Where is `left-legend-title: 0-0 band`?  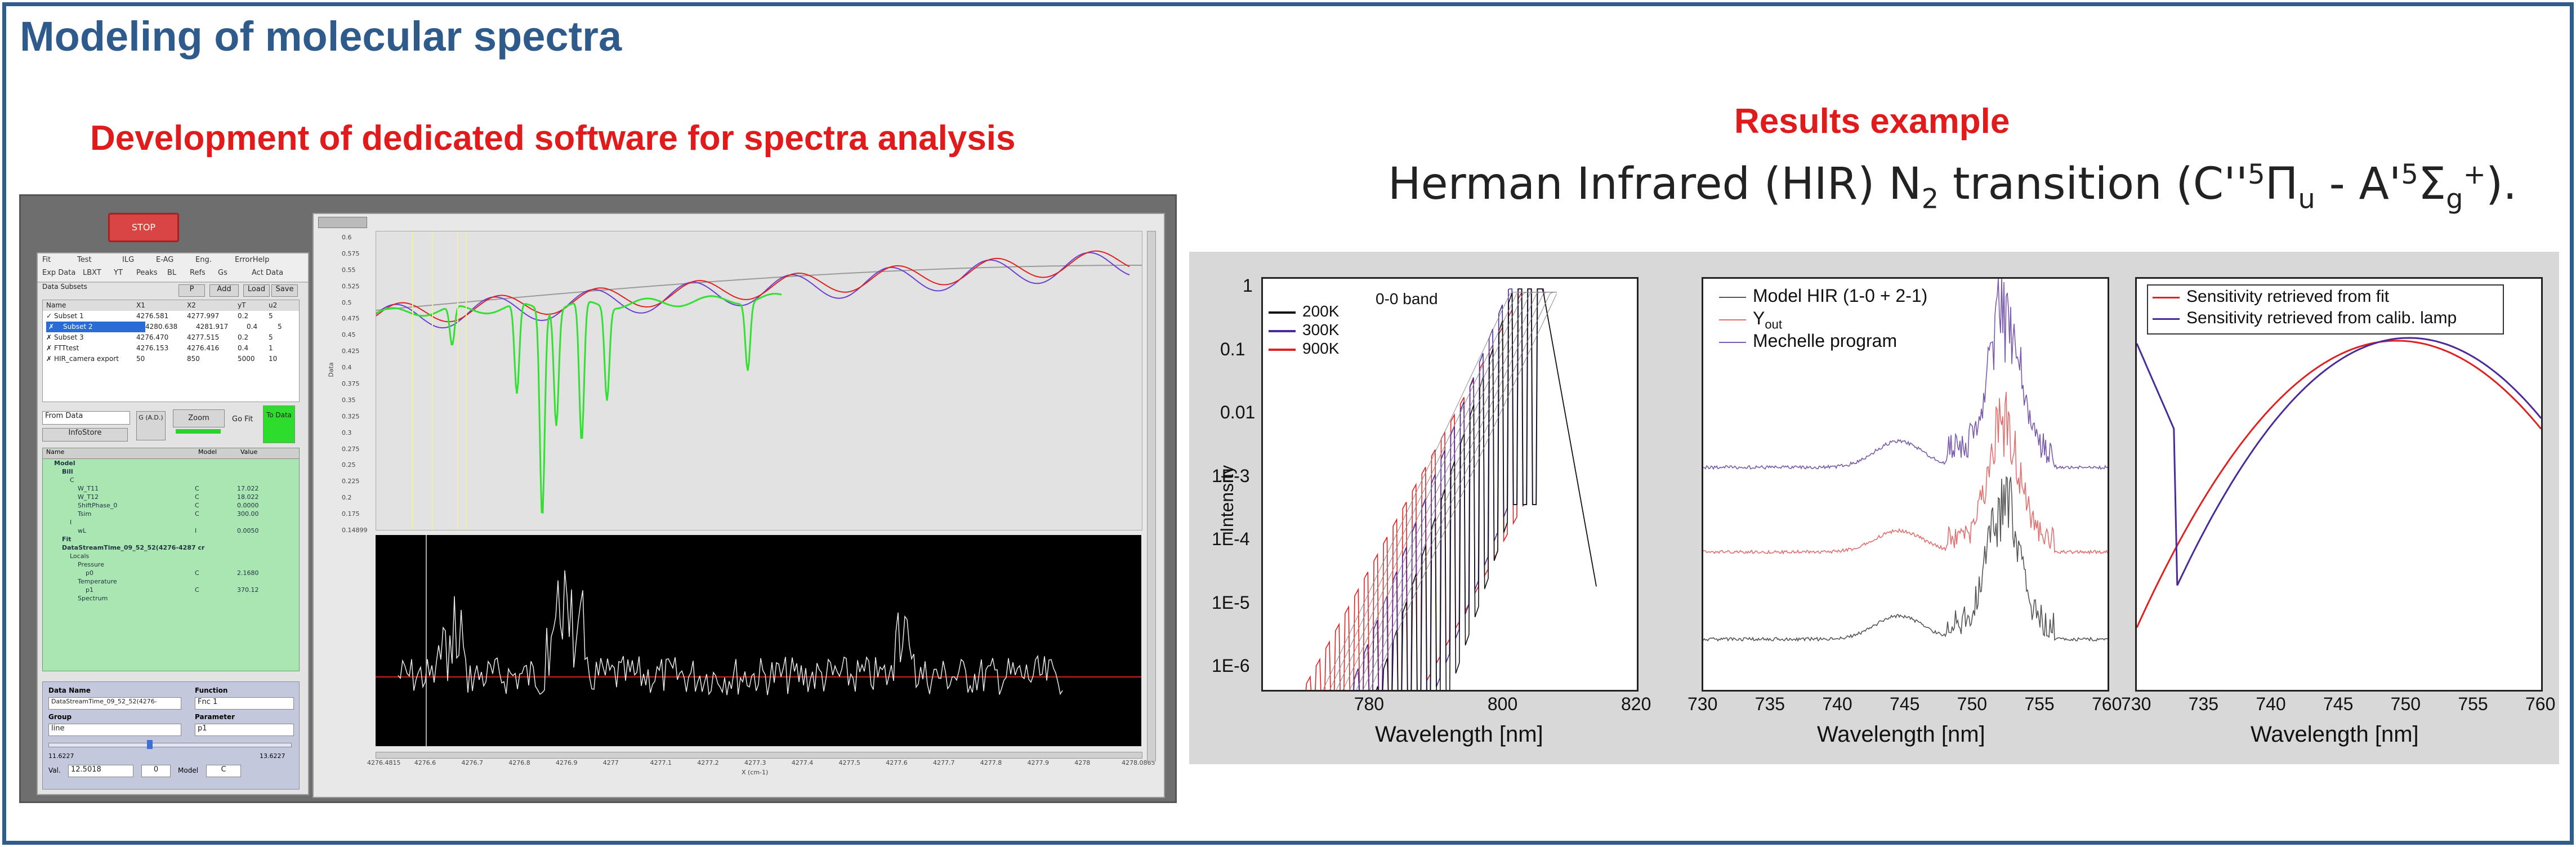
left-legend-title: 0-0 band is located at coordinates (1407, 298).